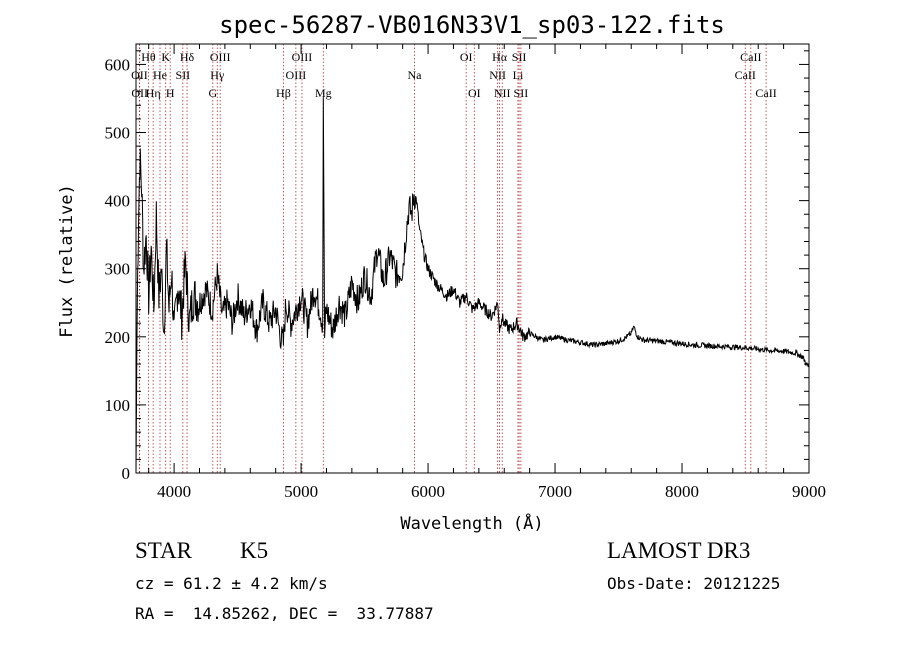 This screenshot has width=900, height=649. Describe the element at coordinates (67, 261) in the screenshot. I see `y-axis-label: Flux (relative)` at that location.